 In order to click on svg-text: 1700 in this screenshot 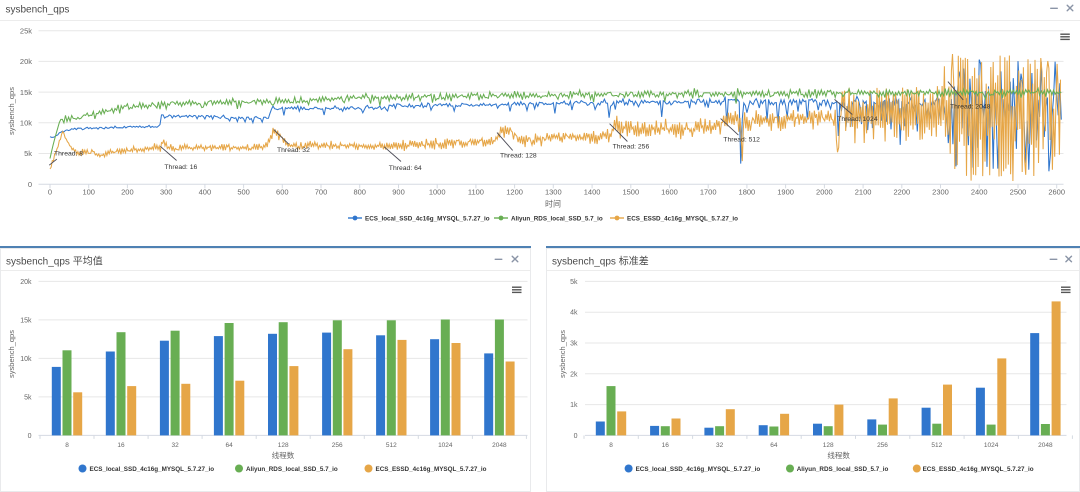, I will do `click(708, 192)`.